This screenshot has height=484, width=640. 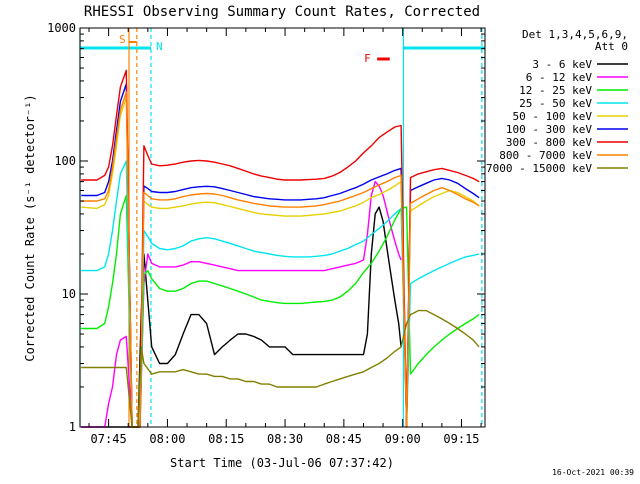 What do you see at coordinates (69, 294) in the screenshot?
I see `y-tick-label-1: 10` at bounding box center [69, 294].